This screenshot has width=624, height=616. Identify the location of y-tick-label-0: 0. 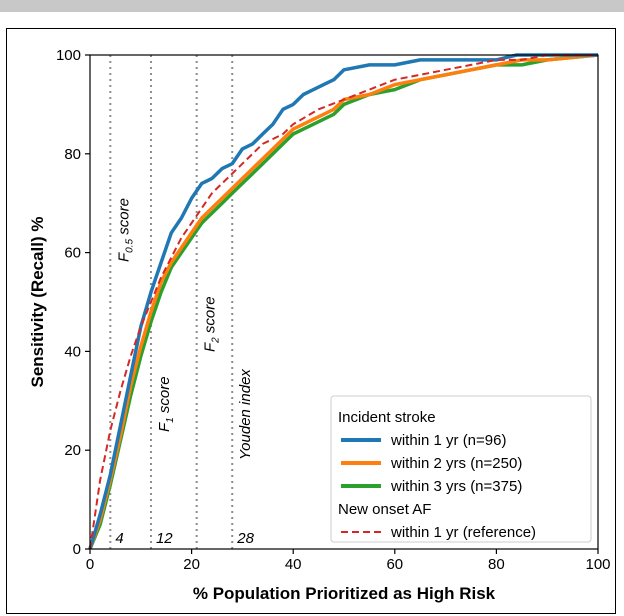
(77, 549).